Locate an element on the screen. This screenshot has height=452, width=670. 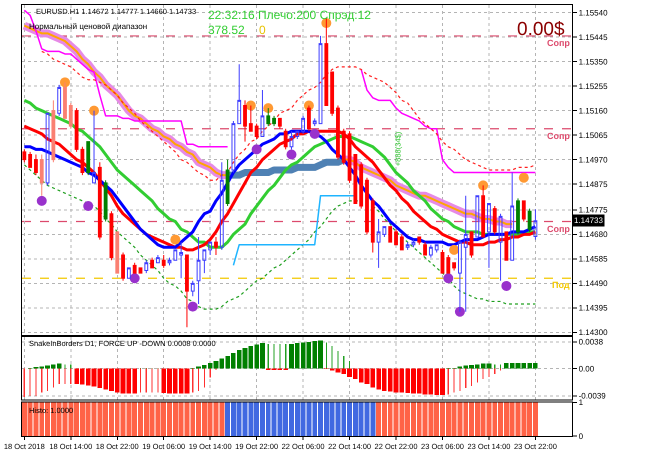
y-tick-label: 1.15065 is located at coordinates (593, 135).